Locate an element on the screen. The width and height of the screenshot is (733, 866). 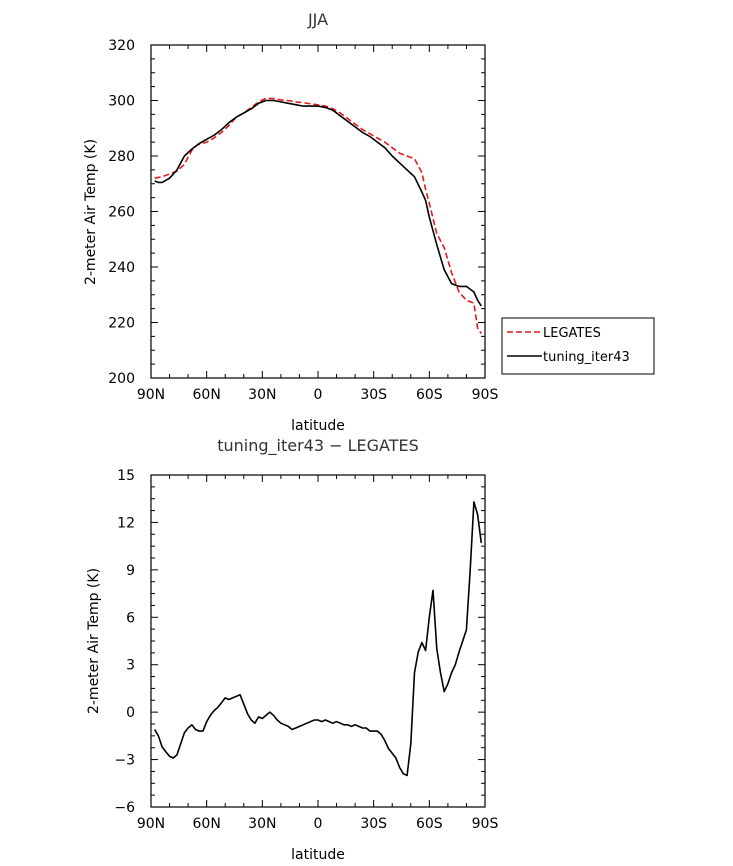
y-tick-label: 0 is located at coordinates (130, 713).